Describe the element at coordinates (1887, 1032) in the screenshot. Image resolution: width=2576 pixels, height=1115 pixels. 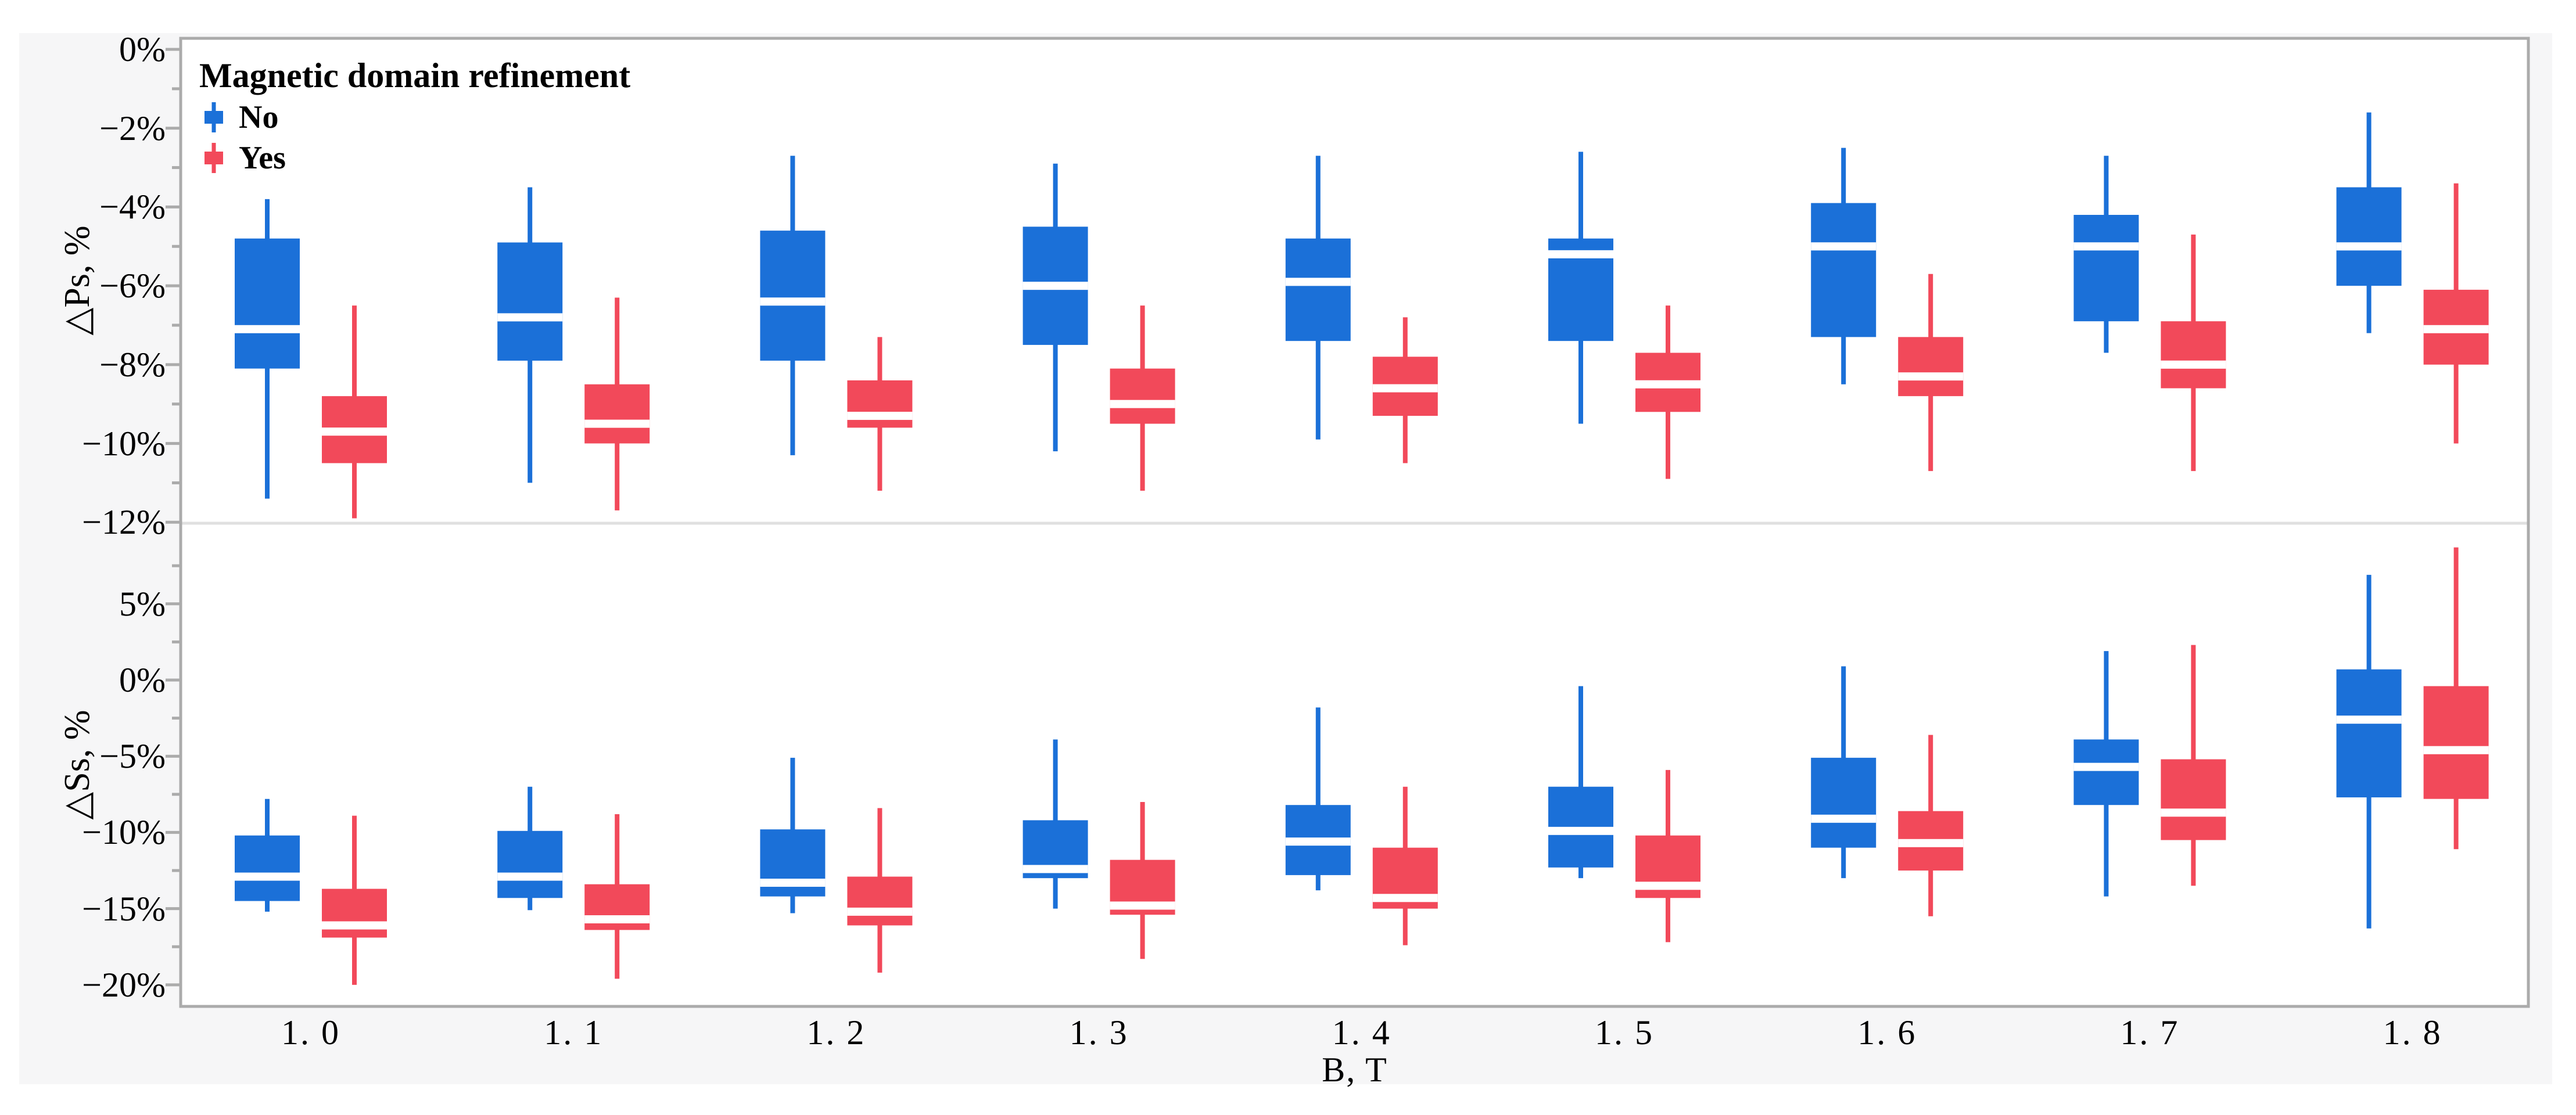
I see `x-tick-label: 1. 6` at that location.